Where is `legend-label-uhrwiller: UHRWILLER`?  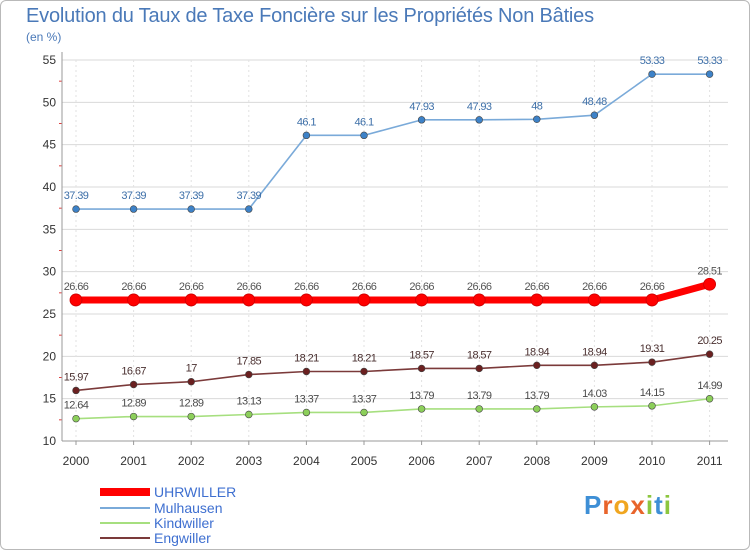 legend-label-uhrwiller: UHRWILLER is located at coordinates (195, 492).